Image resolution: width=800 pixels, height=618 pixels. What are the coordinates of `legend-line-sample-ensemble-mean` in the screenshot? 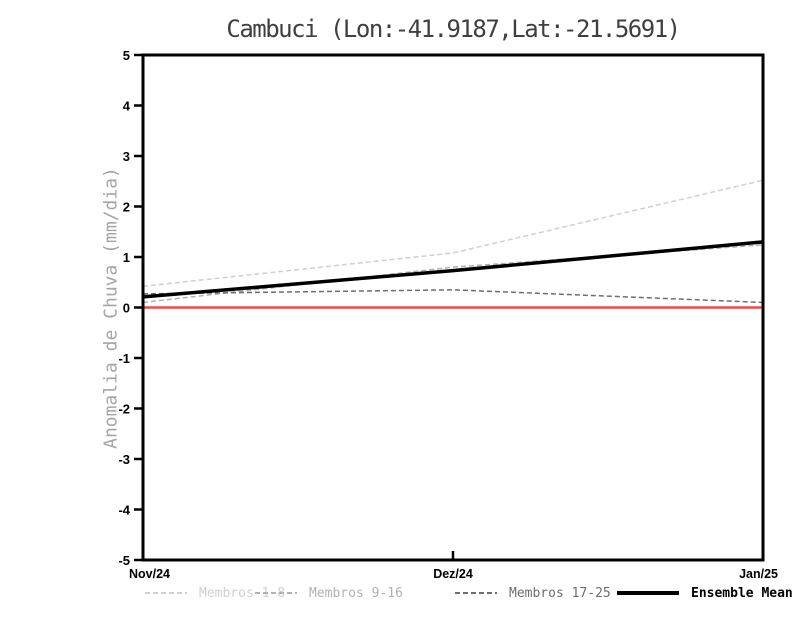 It's located at (648, 593).